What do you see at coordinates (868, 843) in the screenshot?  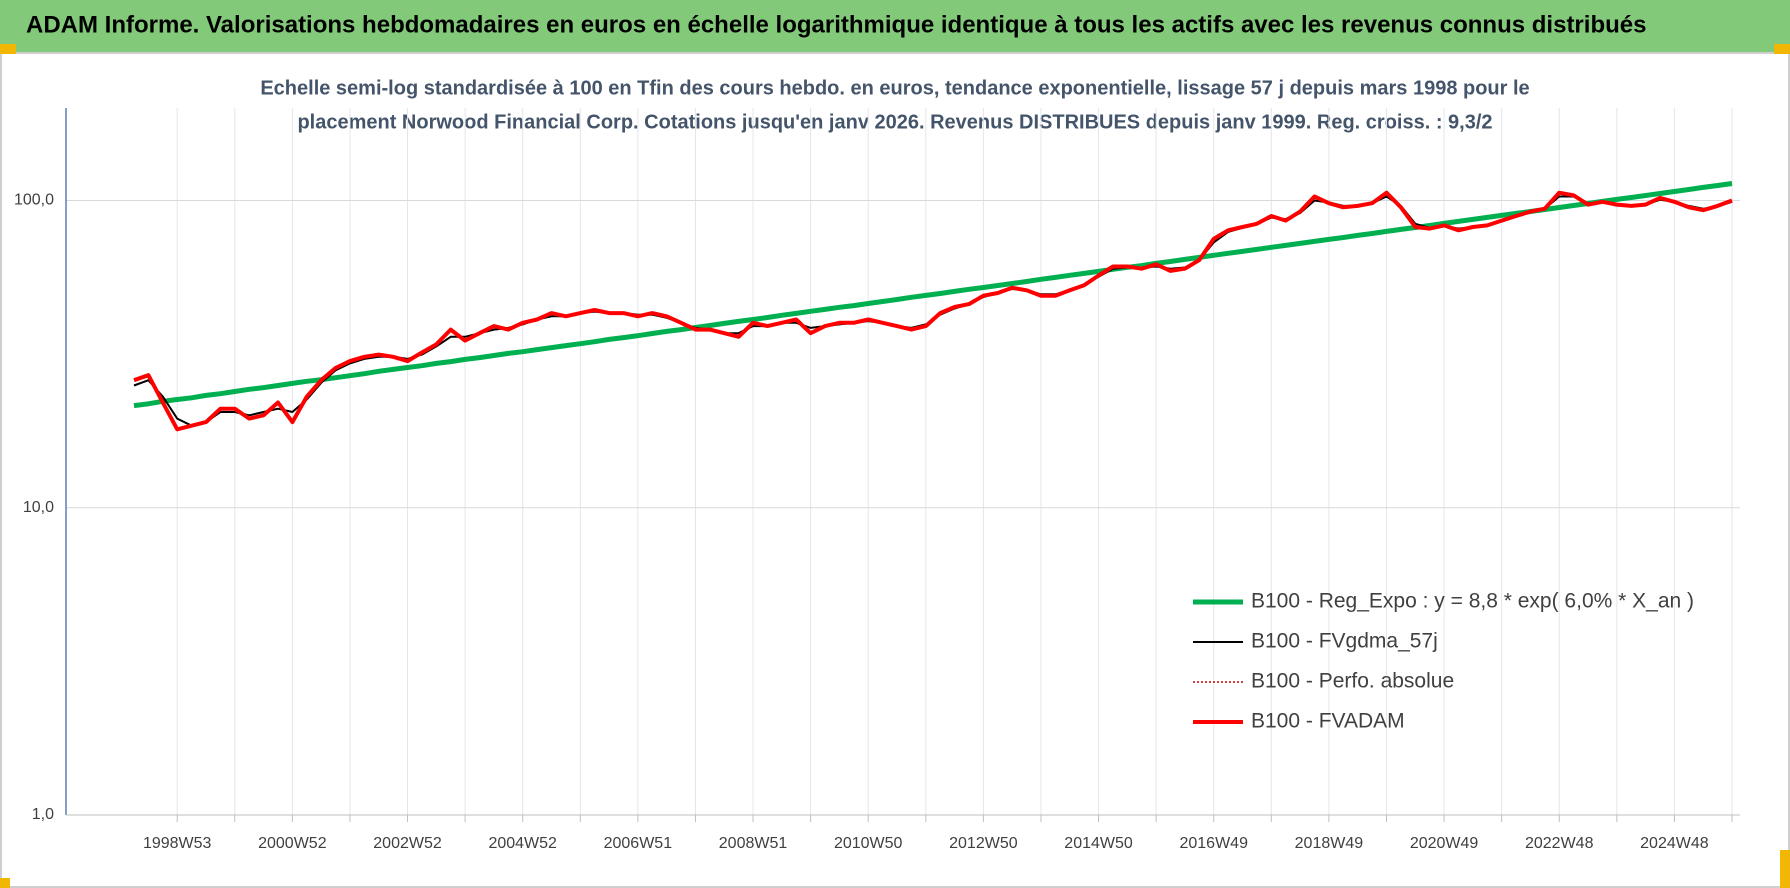 I see `x-tick-label: 2010W50` at bounding box center [868, 843].